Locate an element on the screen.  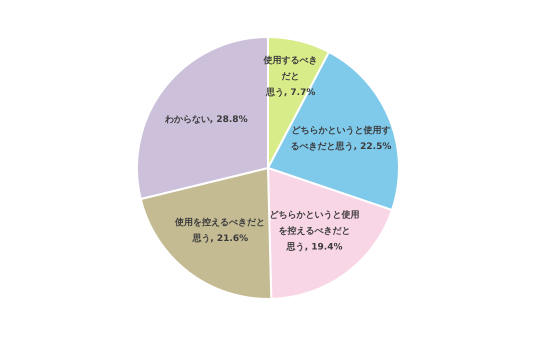
slice-label: どちらかというと使用を控えるべきだと思う, 19.4% is located at coordinates (315, 231).